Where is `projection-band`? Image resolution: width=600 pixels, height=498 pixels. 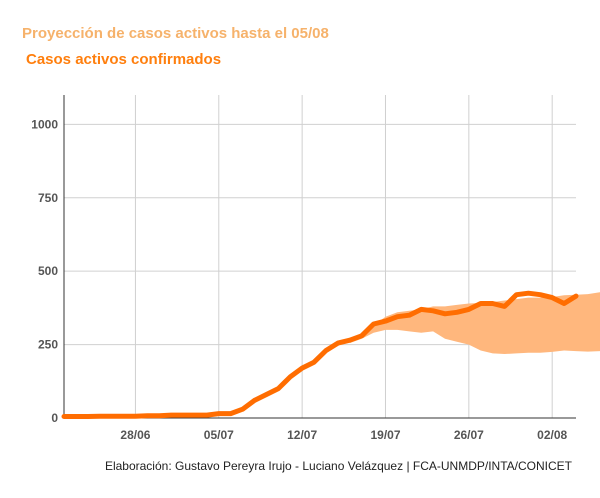 projection-band is located at coordinates (474, 323).